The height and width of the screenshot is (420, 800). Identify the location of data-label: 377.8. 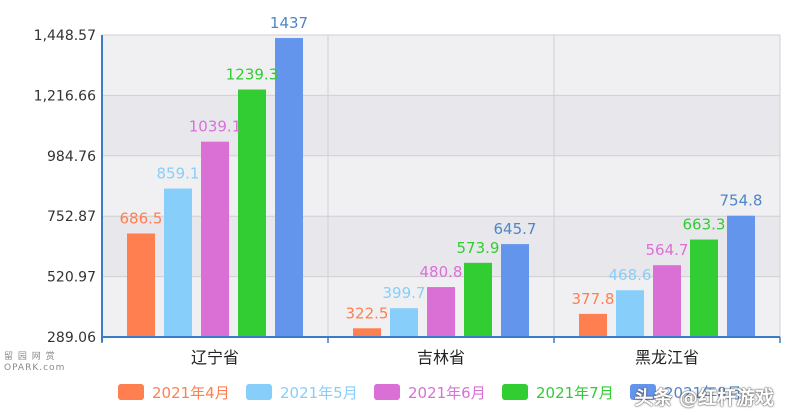
(593, 299).